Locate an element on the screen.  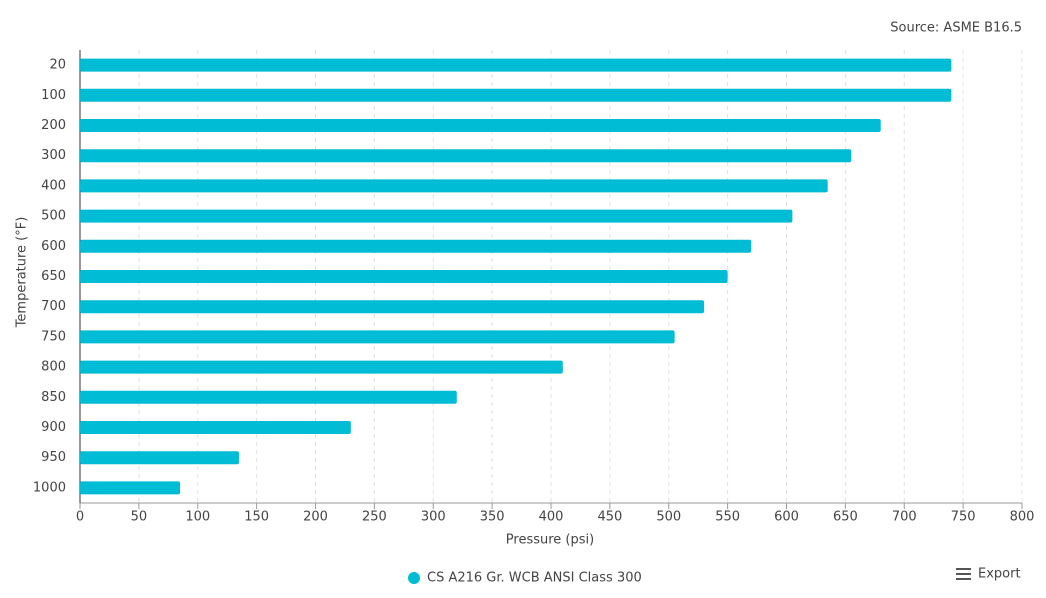
y-tick-label: 400 is located at coordinates (53, 185).